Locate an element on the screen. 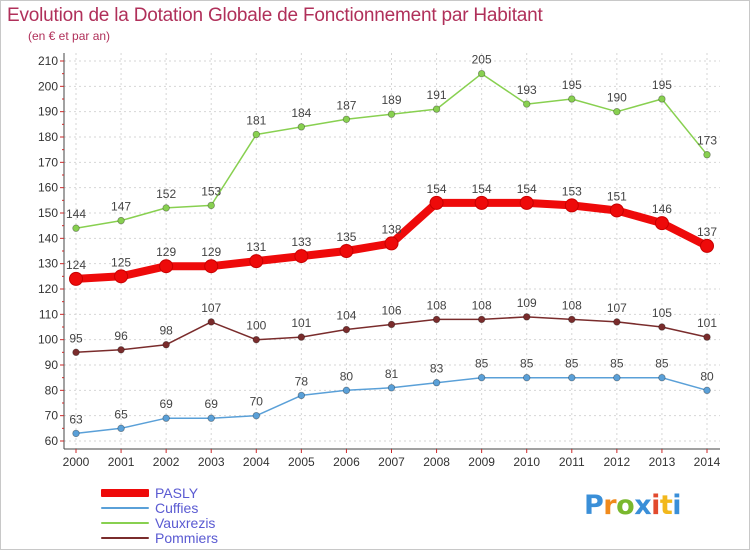  y-tick-label: 60 is located at coordinates (52, 441).